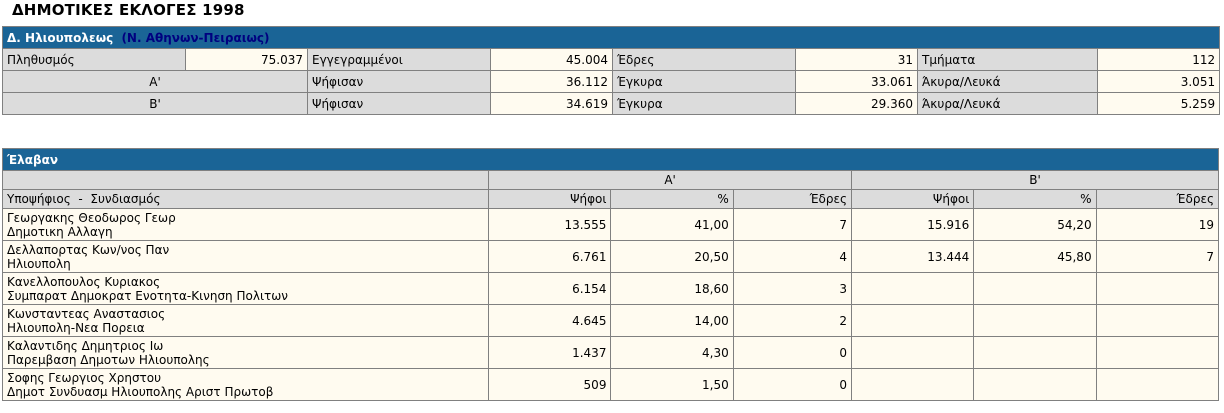  Describe the element at coordinates (704, 59) in the screenshot. I see `seats-label: Έδρες` at that location.